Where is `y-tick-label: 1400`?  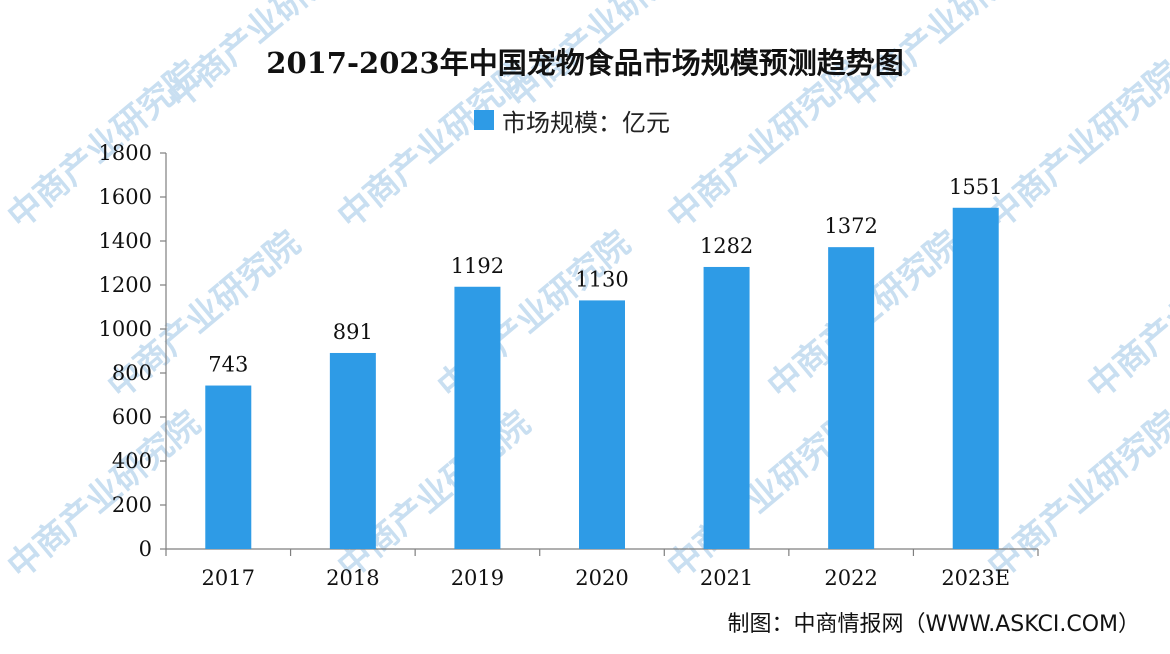
y-tick-label: 1400 is located at coordinates (125, 241).